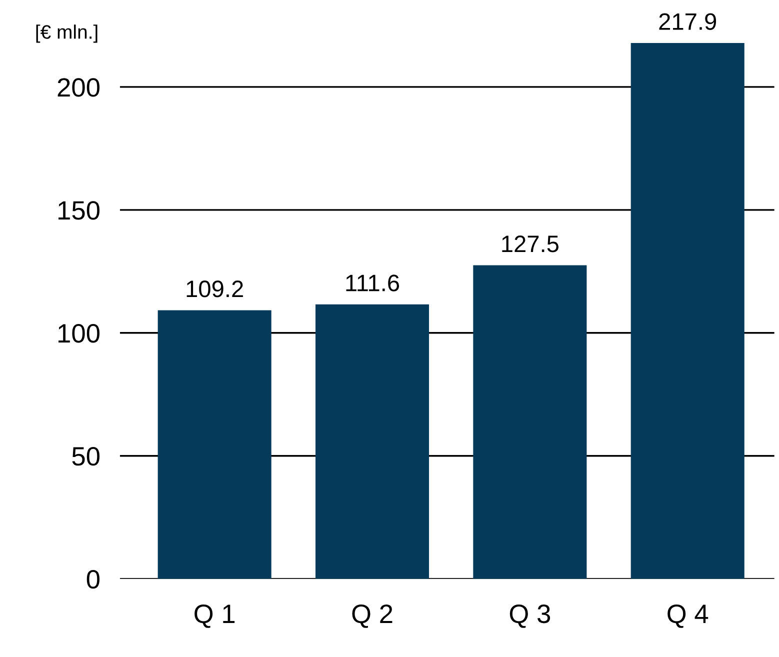 This screenshot has width=779, height=657. Describe the element at coordinates (530, 616) in the screenshot. I see `x-tick-label: Q 3` at that location.